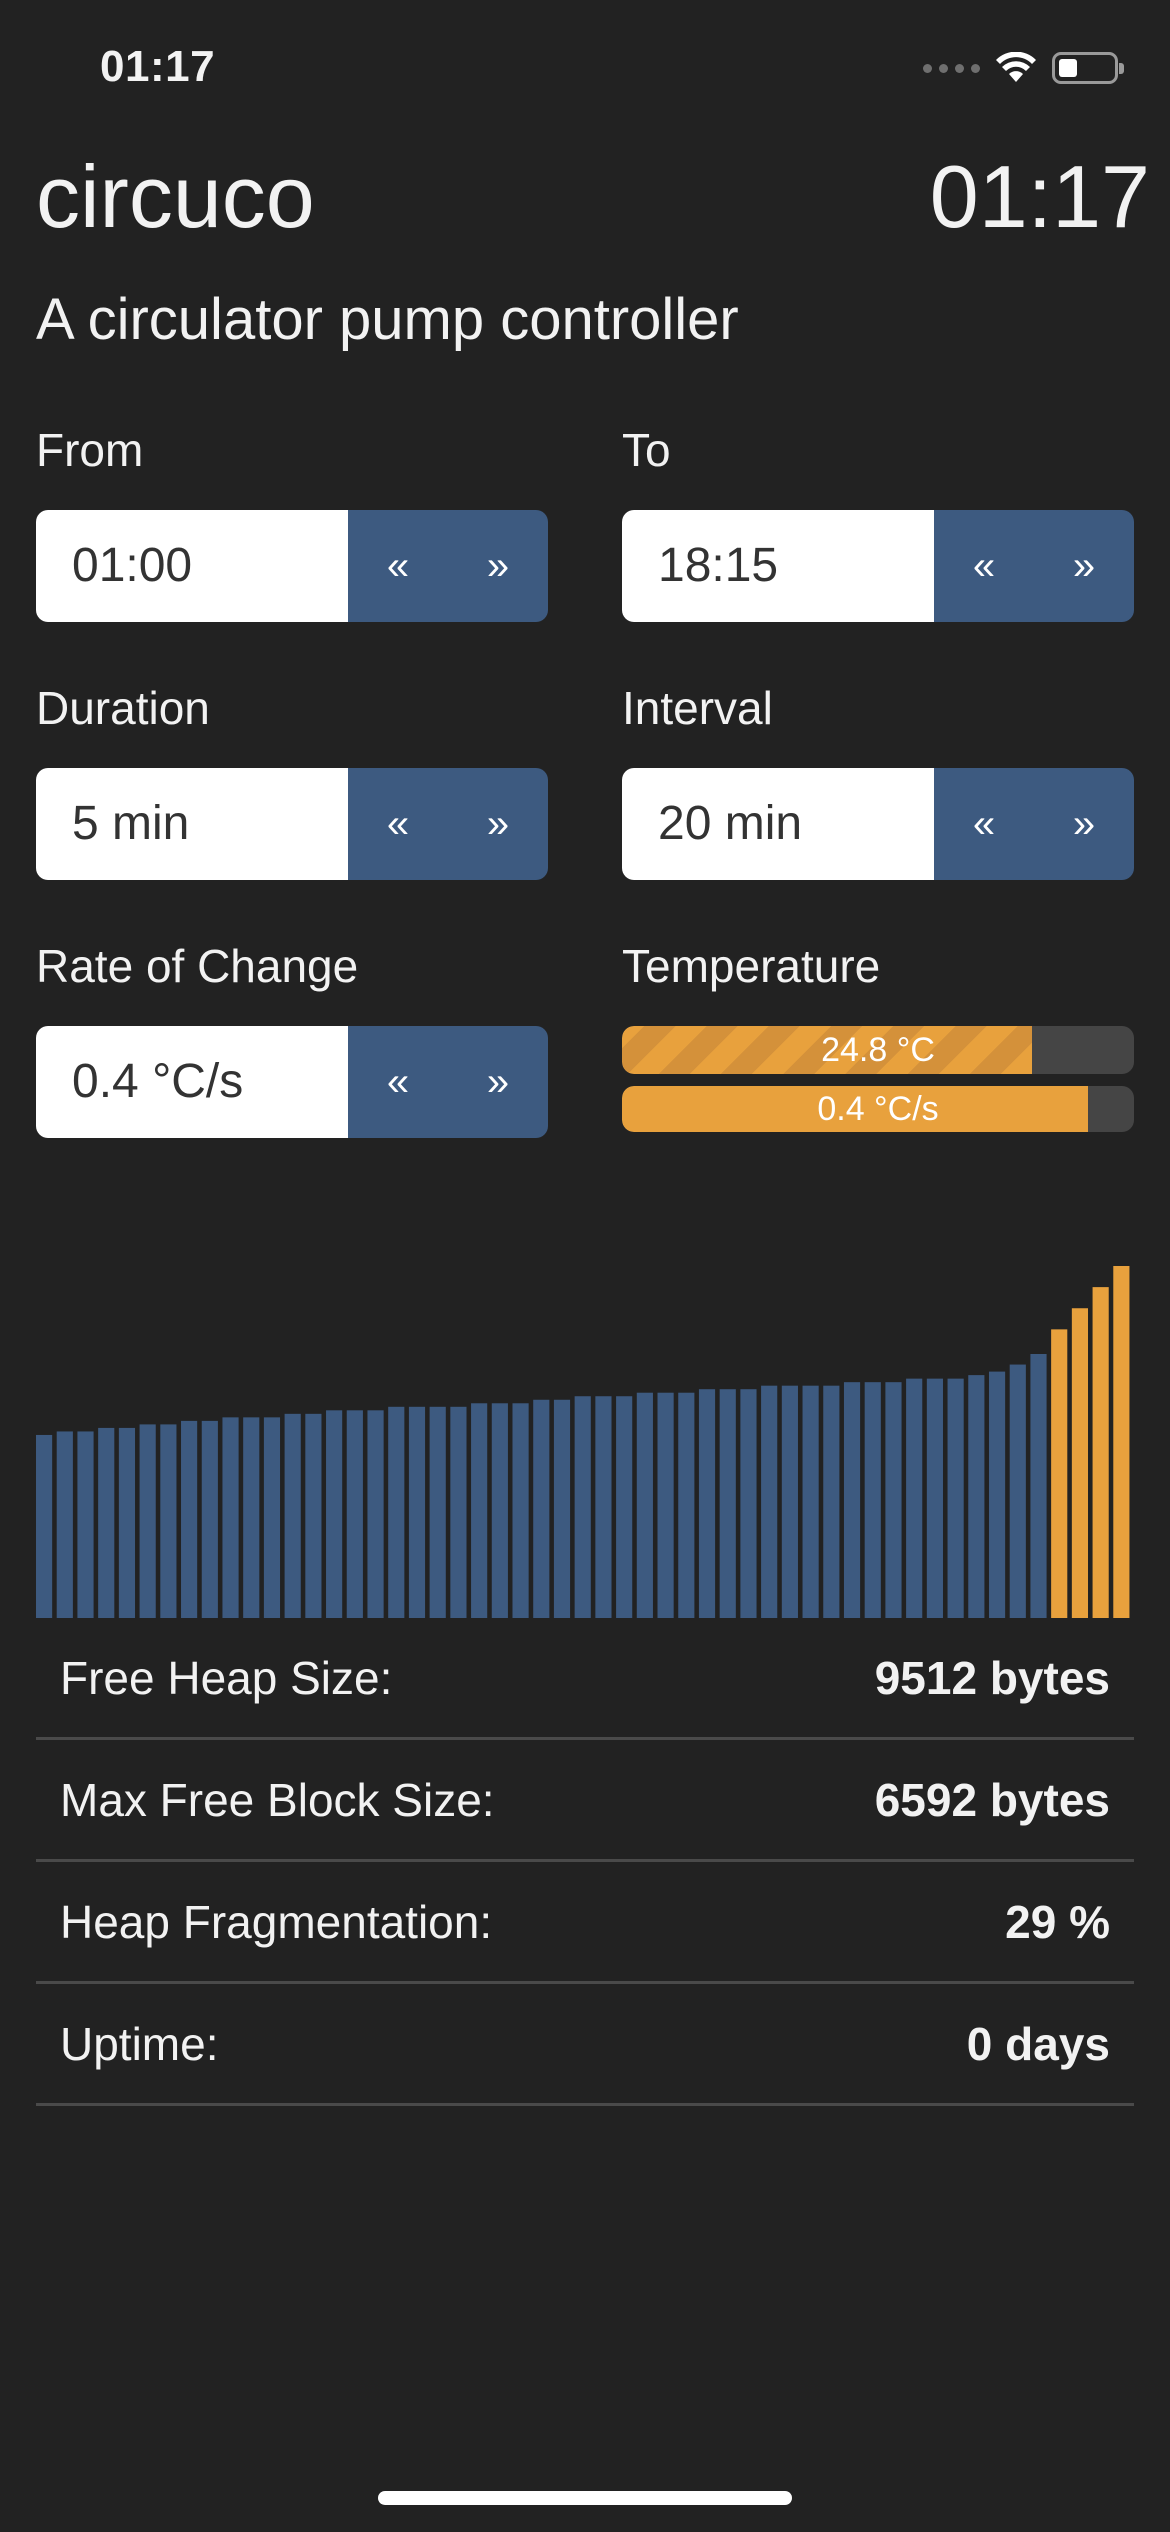 This screenshot has width=1170, height=2532. What do you see at coordinates (778, 566) in the screenshot?
I see `to-value: 18:15` at bounding box center [778, 566].